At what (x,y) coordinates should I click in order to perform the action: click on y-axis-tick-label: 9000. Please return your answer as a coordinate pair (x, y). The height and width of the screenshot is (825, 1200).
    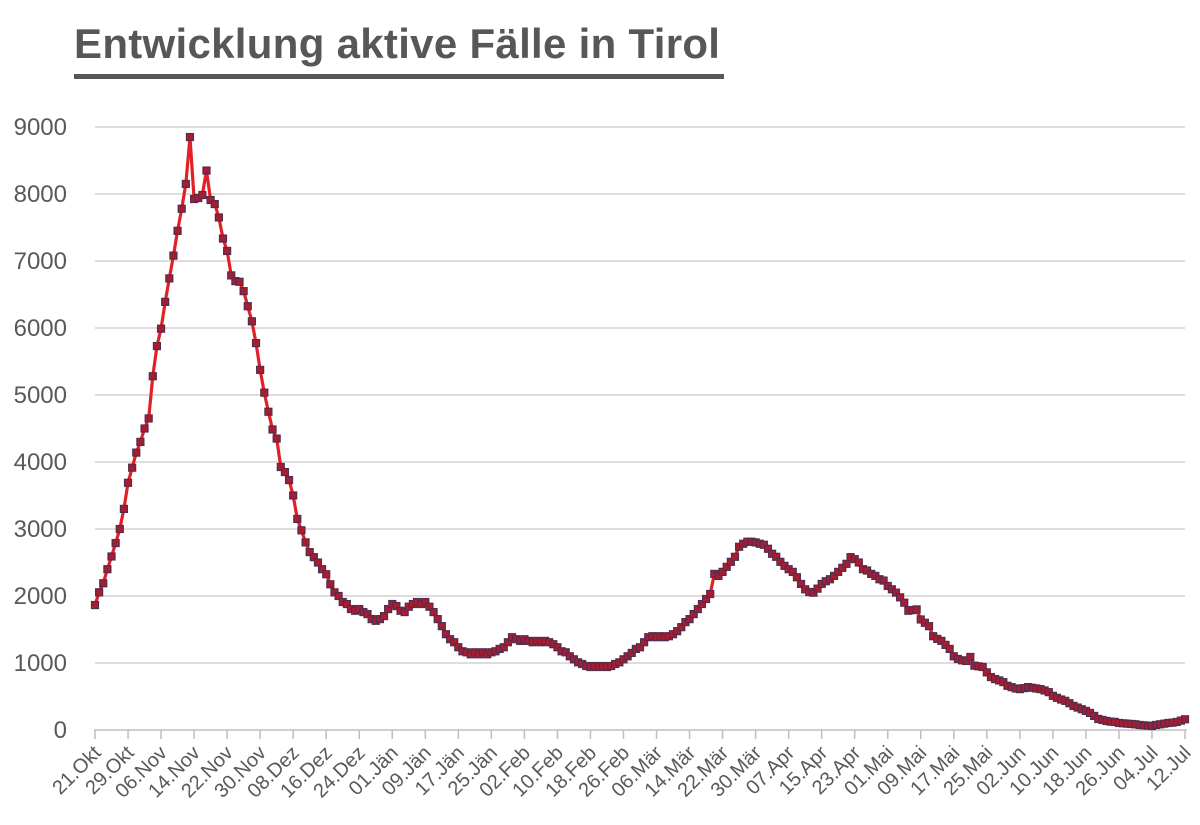
    Looking at the image, I should click on (40, 127).